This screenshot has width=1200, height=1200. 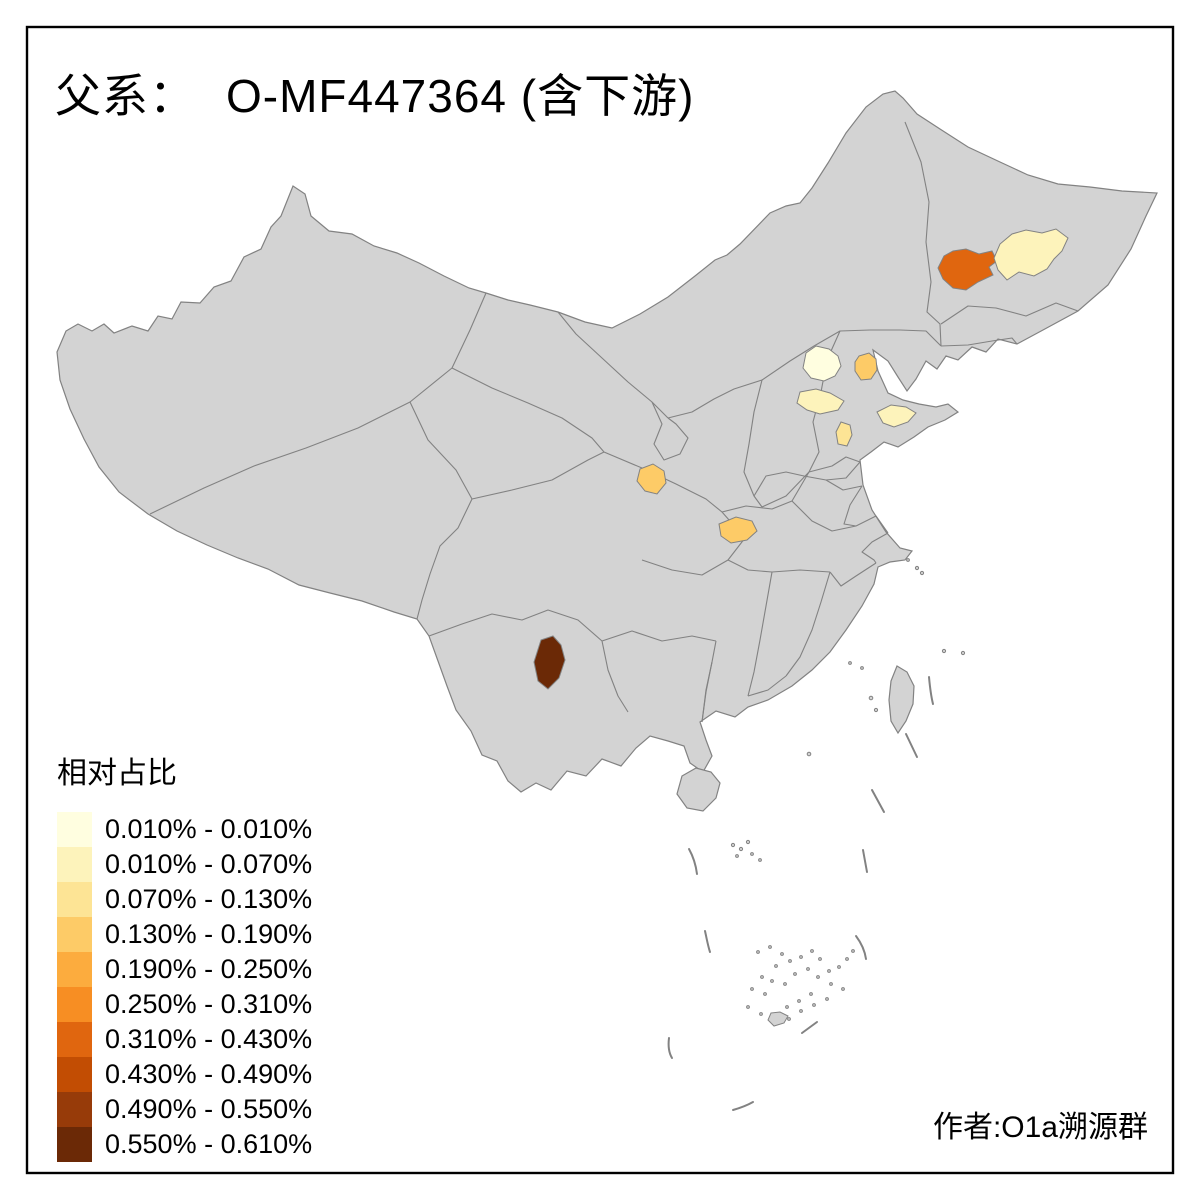 What do you see at coordinates (844, 434) in the screenshot?
I see `region-hebei-south` at bounding box center [844, 434].